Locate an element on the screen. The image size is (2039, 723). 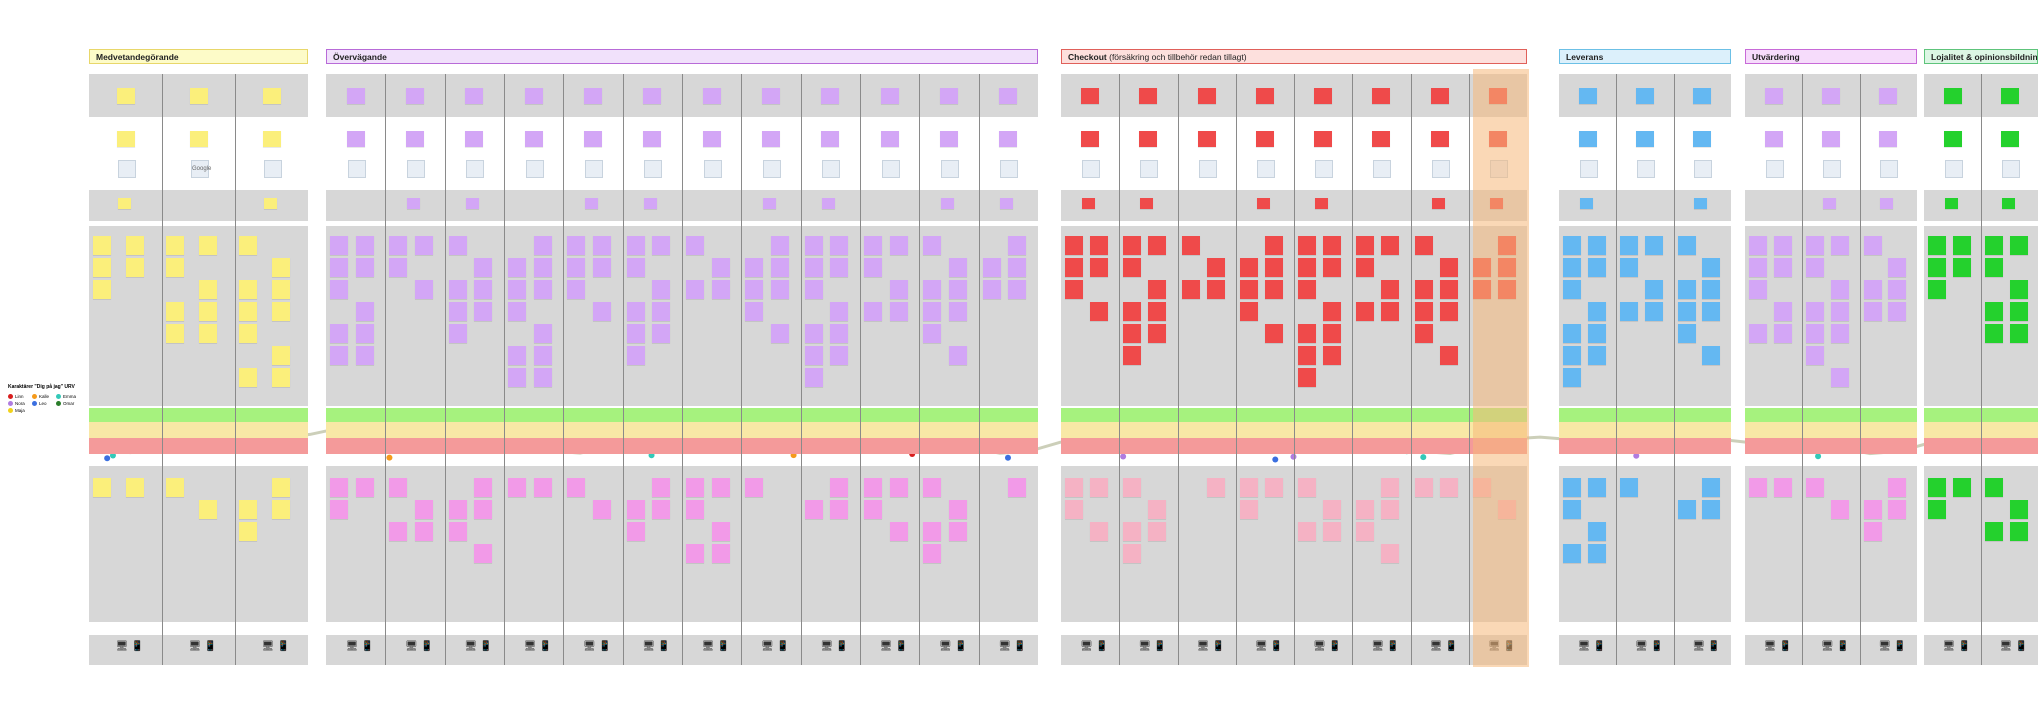
lane-6-bg is located at coordinates (198, 650).